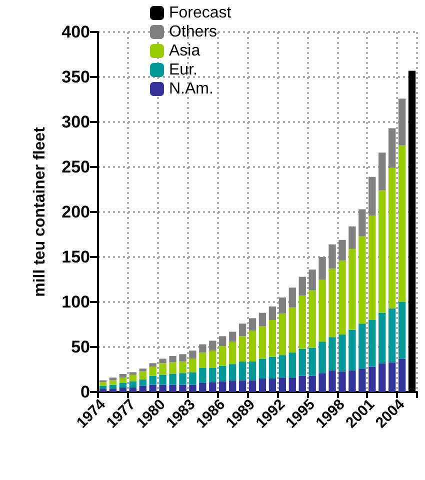 This screenshot has height=480, width=425. I want to click on y-tick-label: 200, so click(76, 212).